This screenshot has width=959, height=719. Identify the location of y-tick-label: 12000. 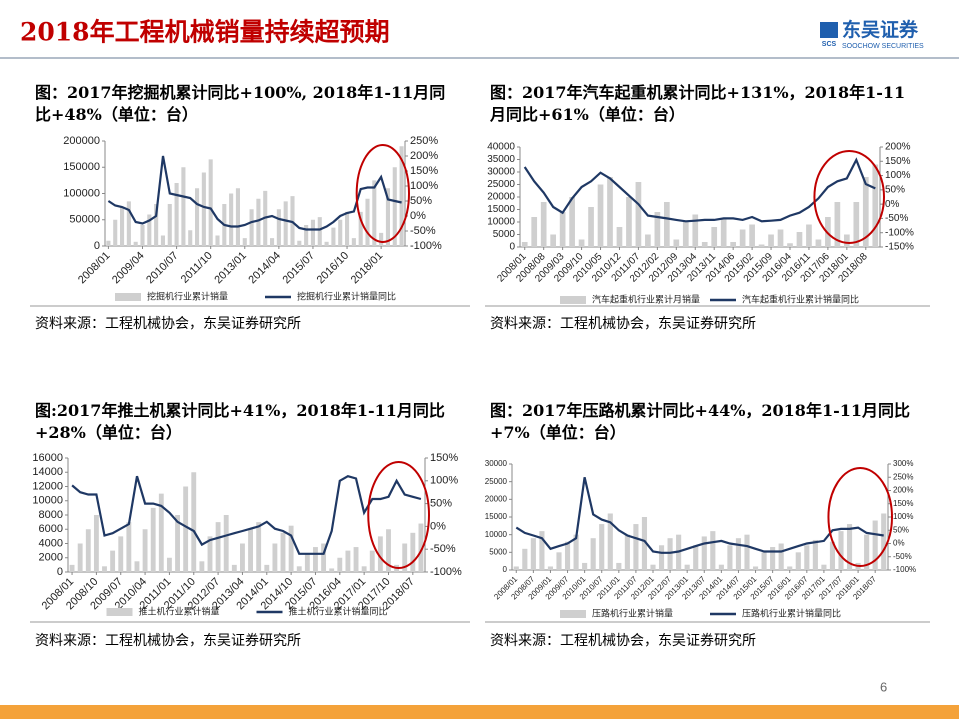
(47, 486).